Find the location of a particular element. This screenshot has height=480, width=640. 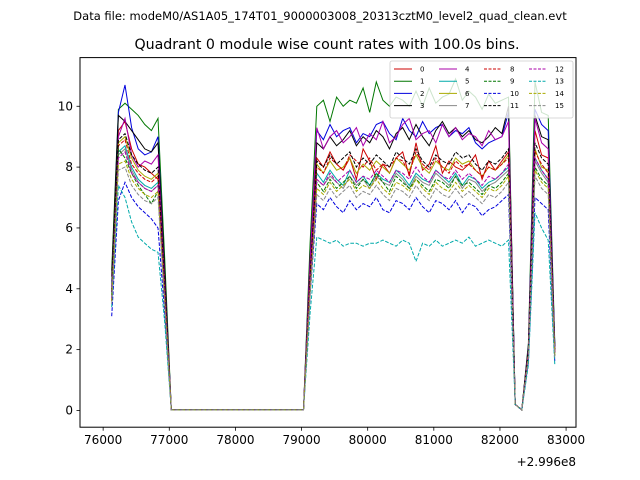

legend-label-2: 2 is located at coordinates (422, 94).